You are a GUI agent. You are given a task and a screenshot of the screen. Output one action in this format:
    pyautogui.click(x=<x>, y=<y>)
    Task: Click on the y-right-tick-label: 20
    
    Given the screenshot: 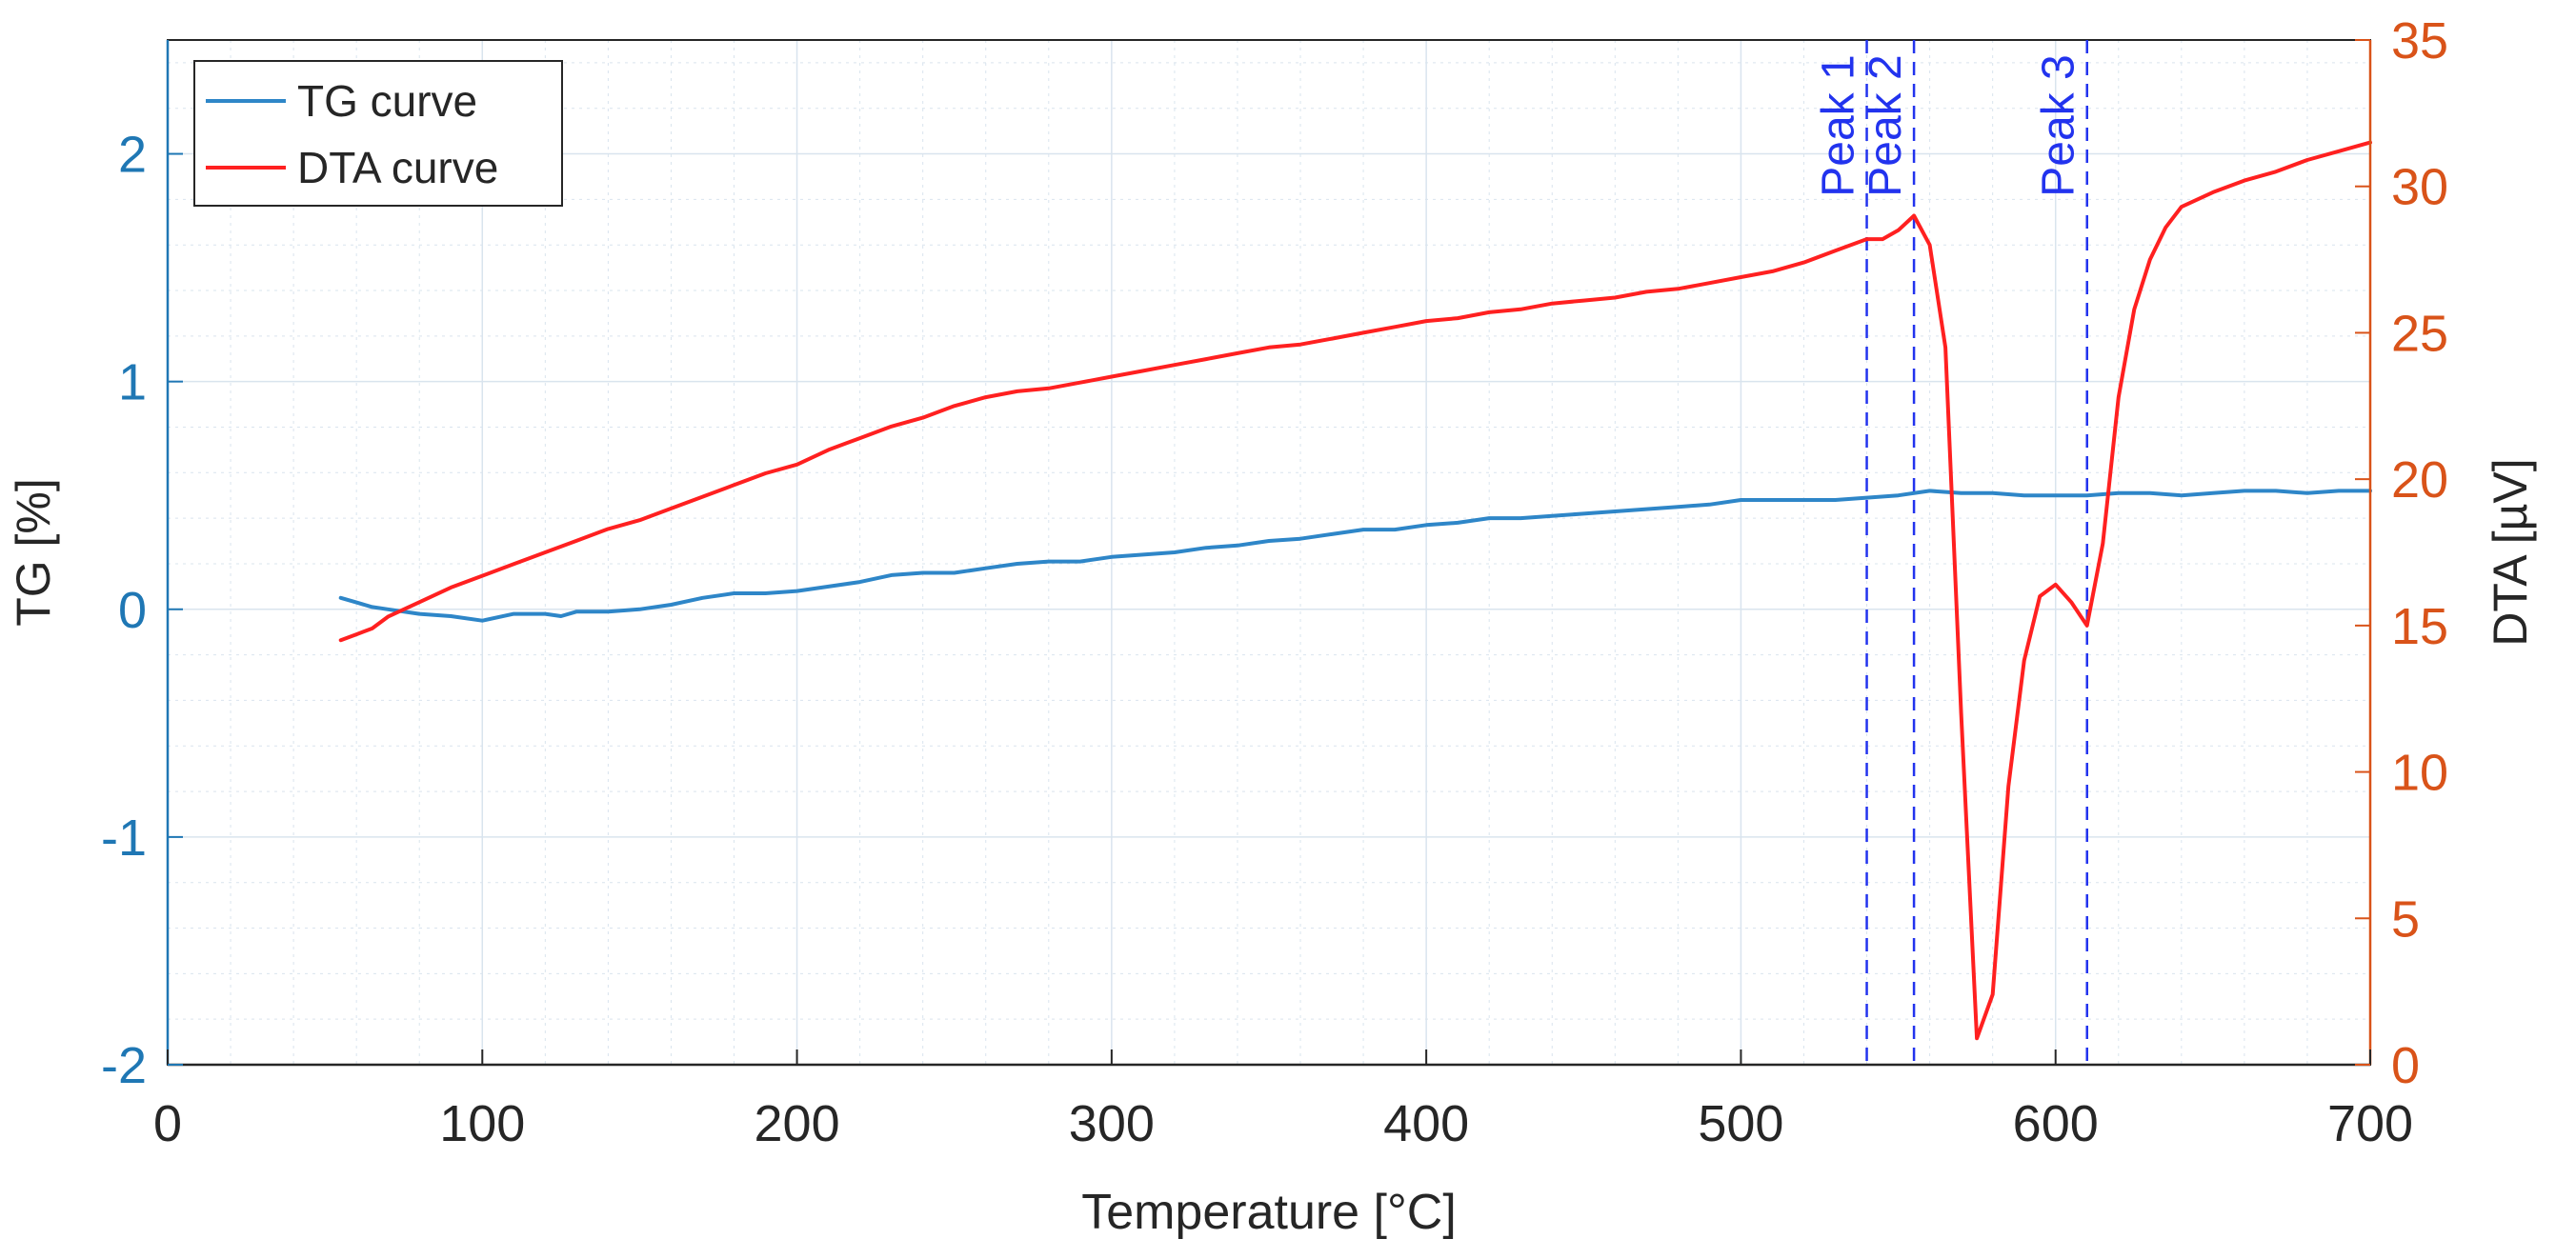 What is the action you would take?
    pyautogui.click(x=2420, y=480)
    